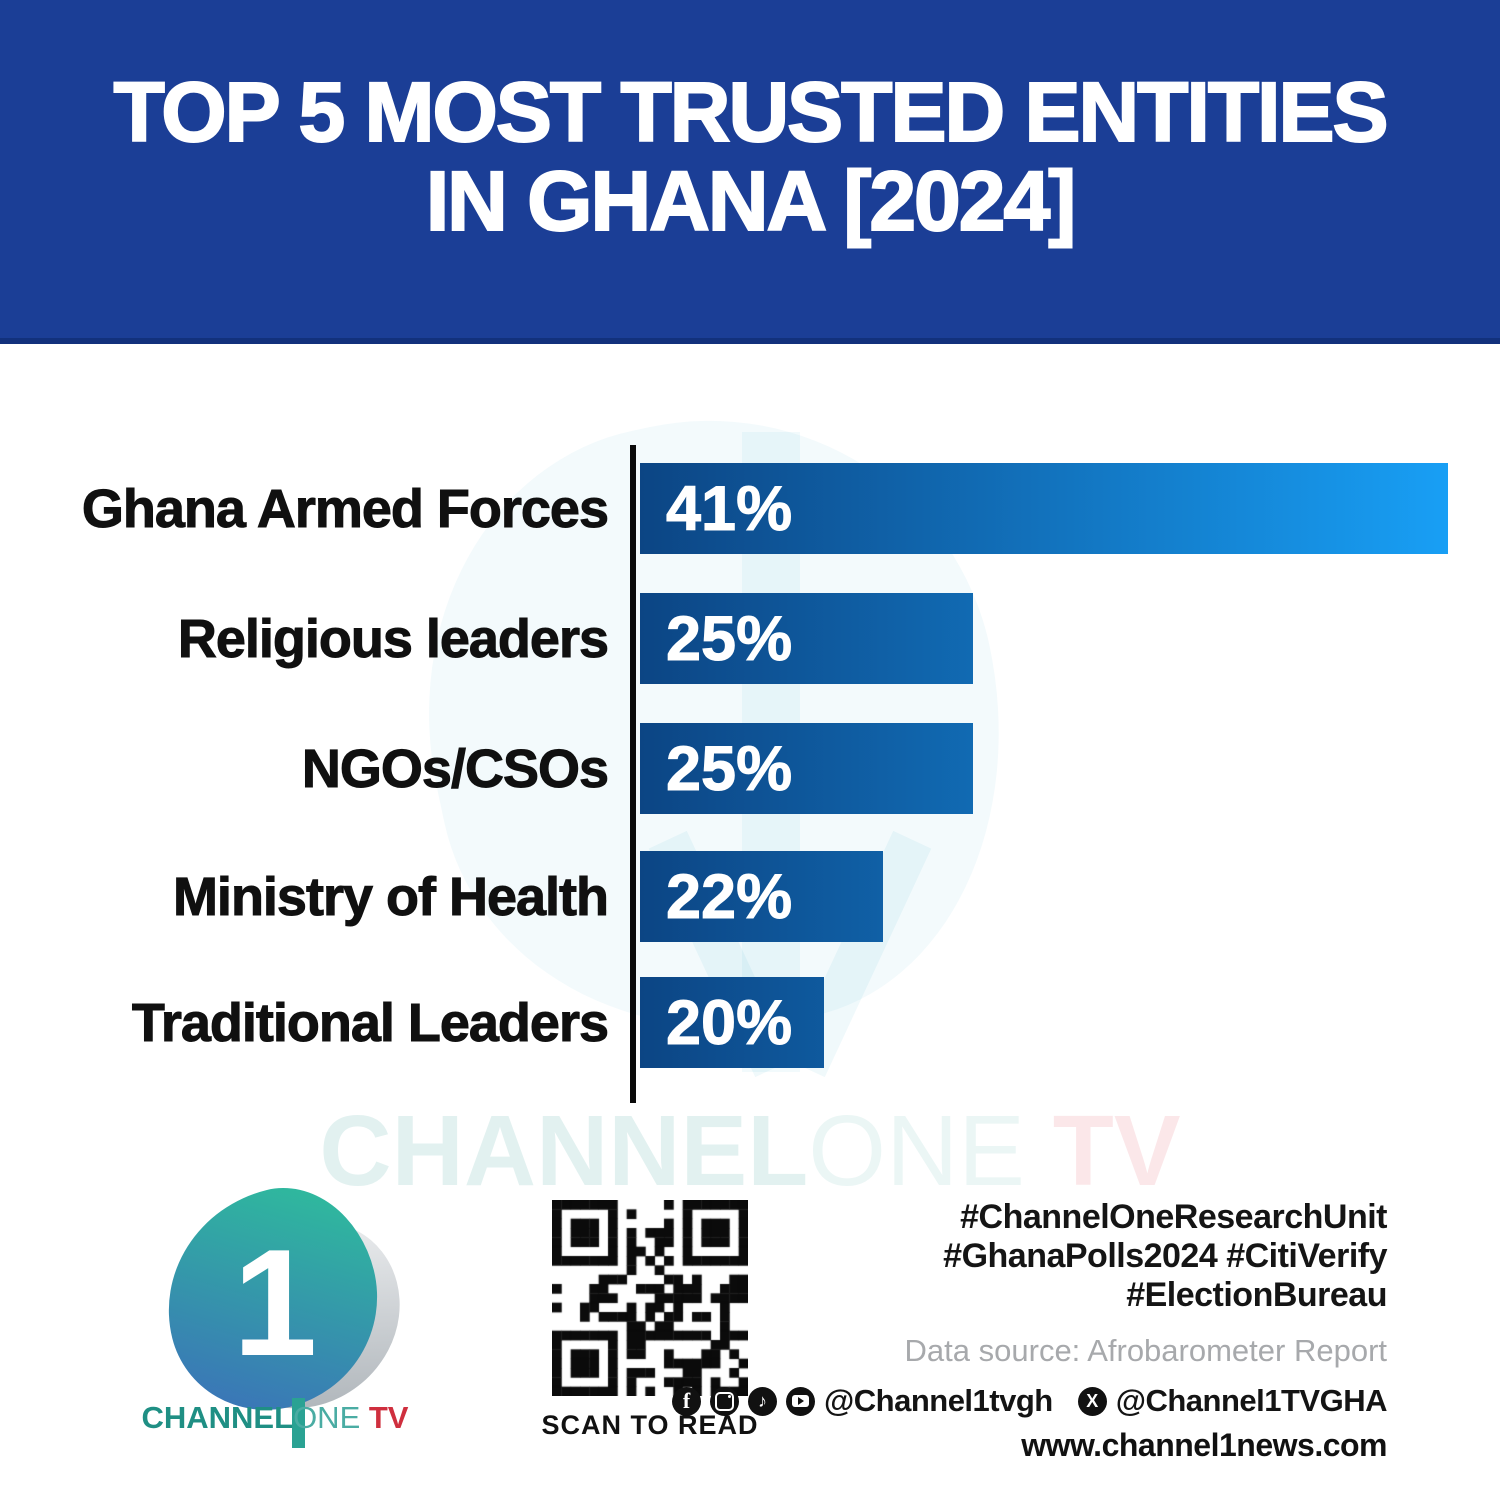 This screenshot has width=1500, height=1500. I want to click on category-label: Traditional Leaders, so click(370, 1022).